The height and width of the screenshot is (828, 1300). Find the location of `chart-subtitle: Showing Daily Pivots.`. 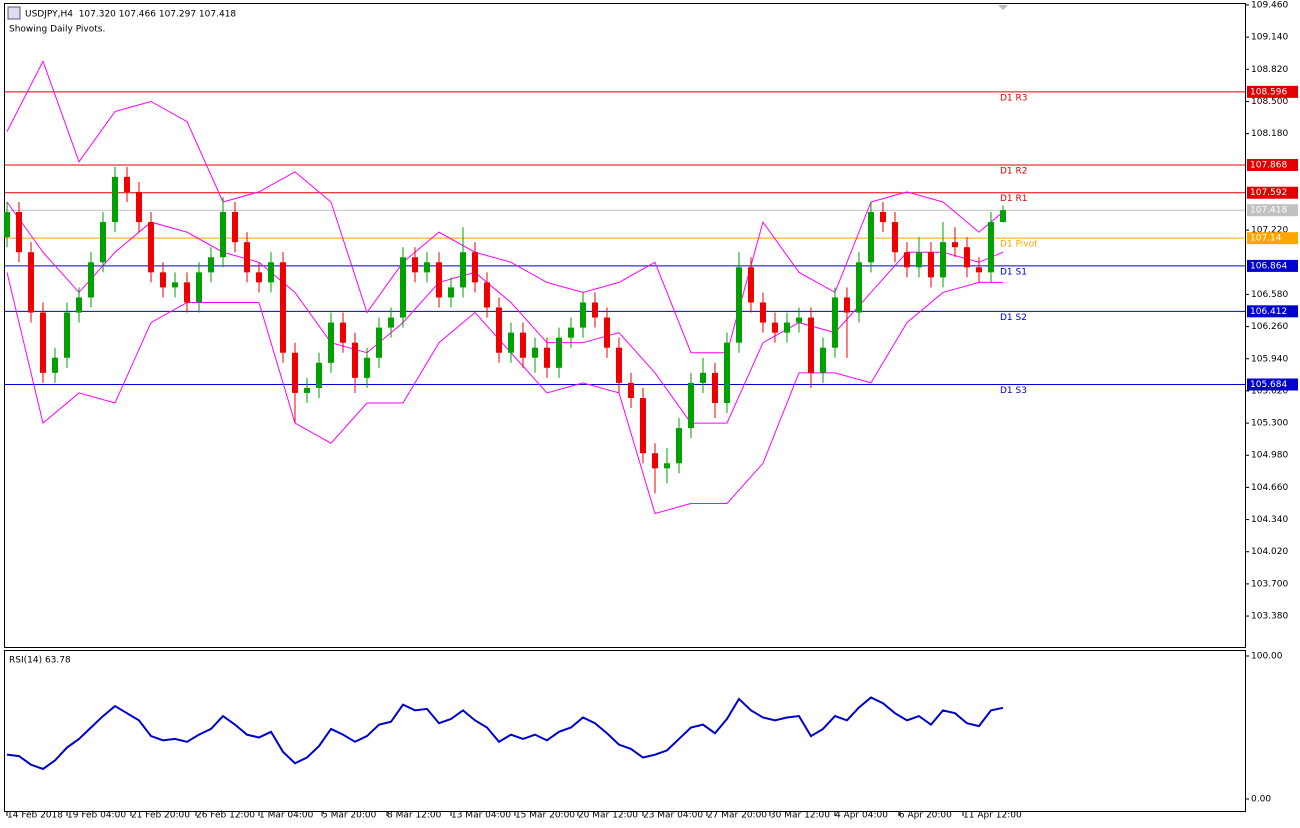

chart-subtitle: Showing Daily Pivots. is located at coordinates (57, 30).